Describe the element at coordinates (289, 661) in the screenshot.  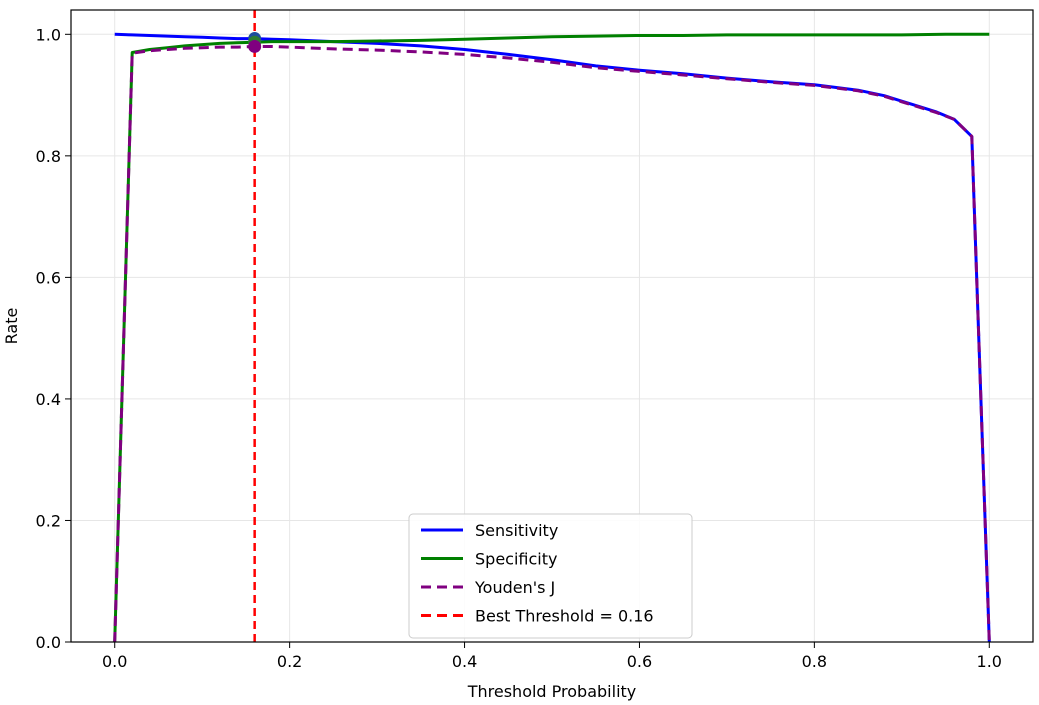
I see `x-tick-label: 0.2` at that location.